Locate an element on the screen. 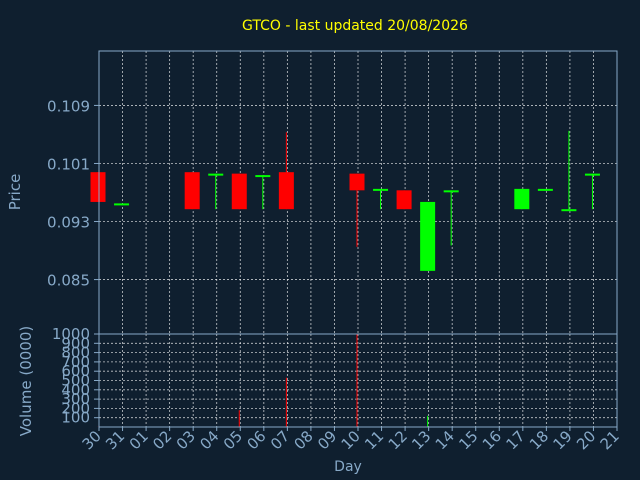  x-tick-label: 18 is located at coordinates (539, 440).